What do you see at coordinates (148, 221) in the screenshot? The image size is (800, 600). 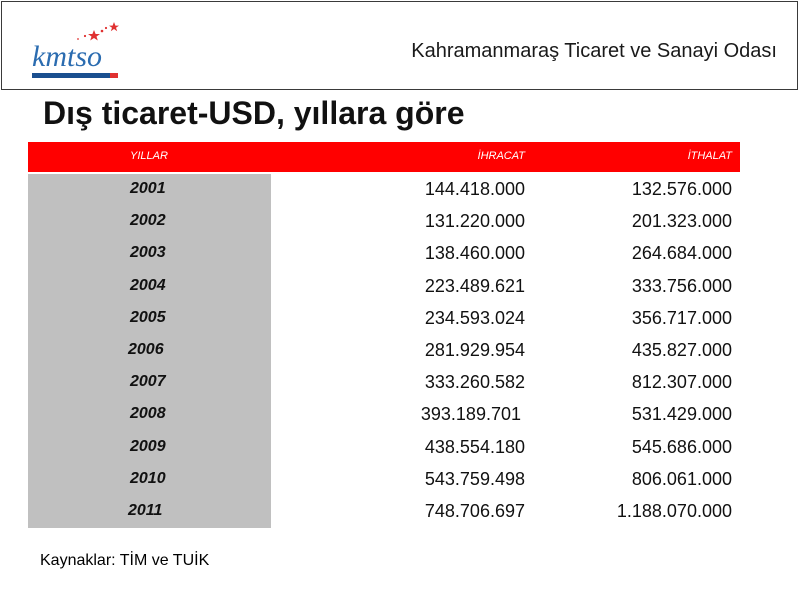 I see `year-cell: 2002` at bounding box center [148, 221].